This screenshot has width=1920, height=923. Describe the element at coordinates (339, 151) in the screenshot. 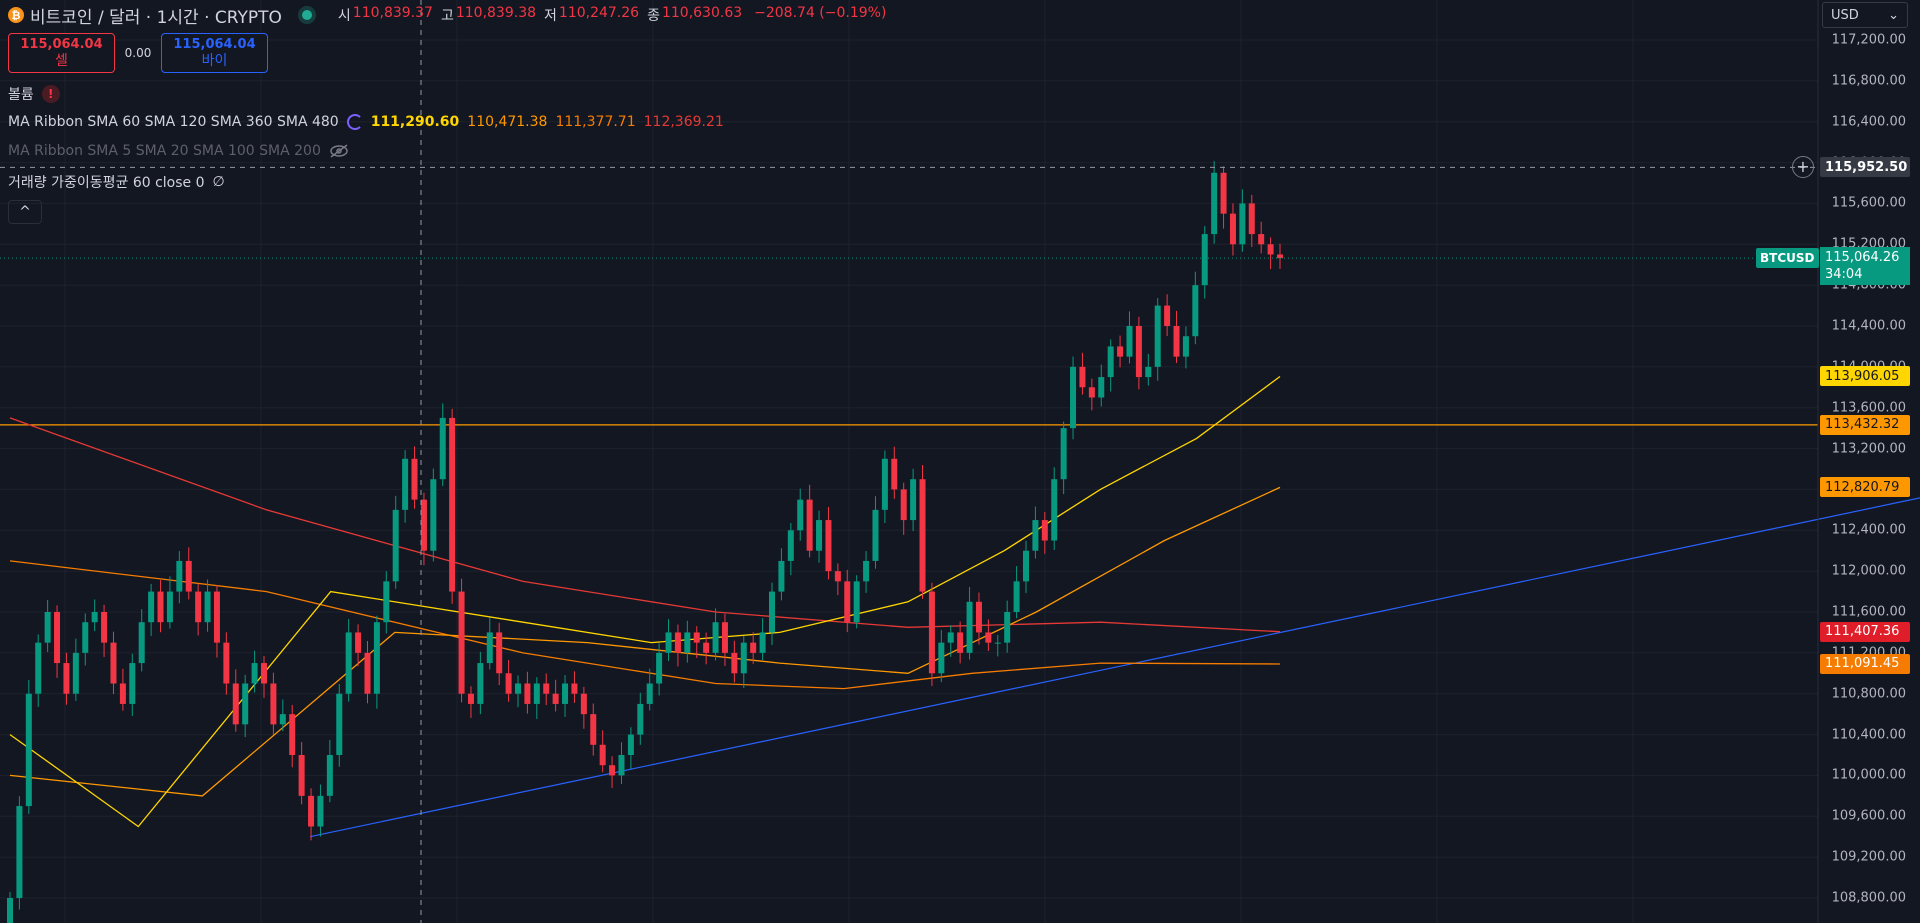

I see `eye-off-icon` at that location.